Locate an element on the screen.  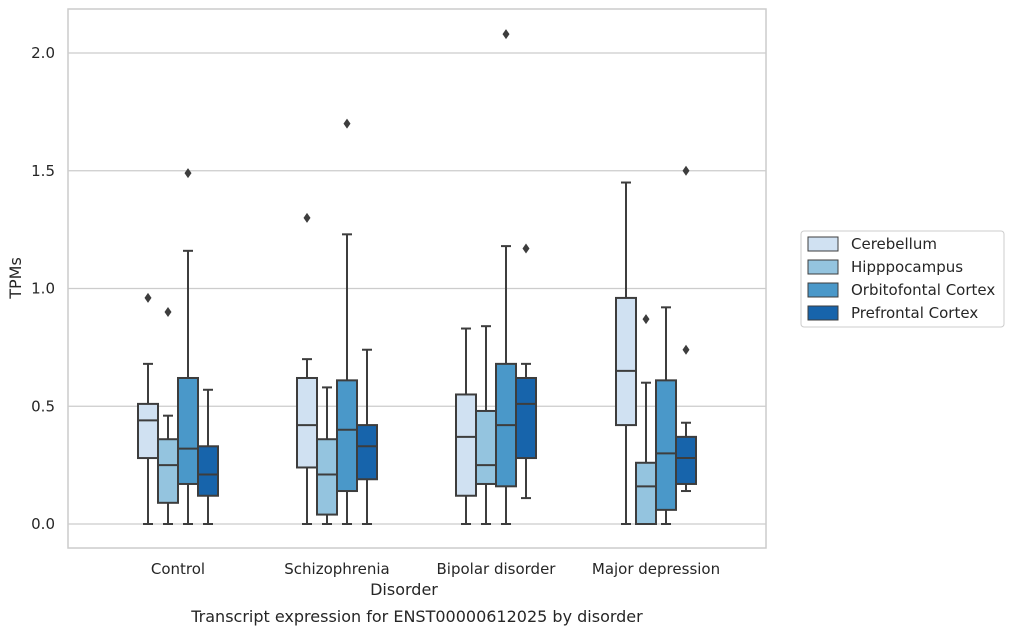
y-tick-label: 1.0 is located at coordinates (43, 289).